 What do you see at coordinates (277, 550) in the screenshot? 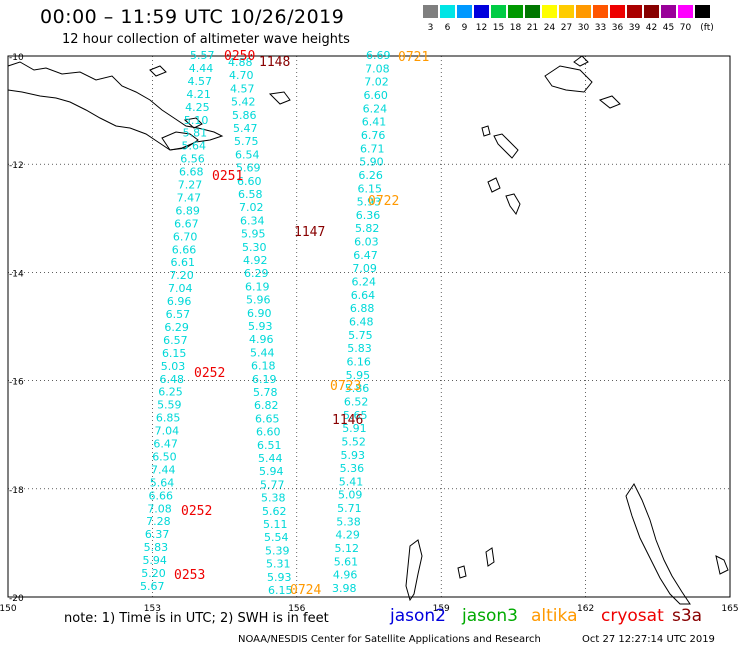
I see `wave-height-value: 5.39` at bounding box center [277, 550].